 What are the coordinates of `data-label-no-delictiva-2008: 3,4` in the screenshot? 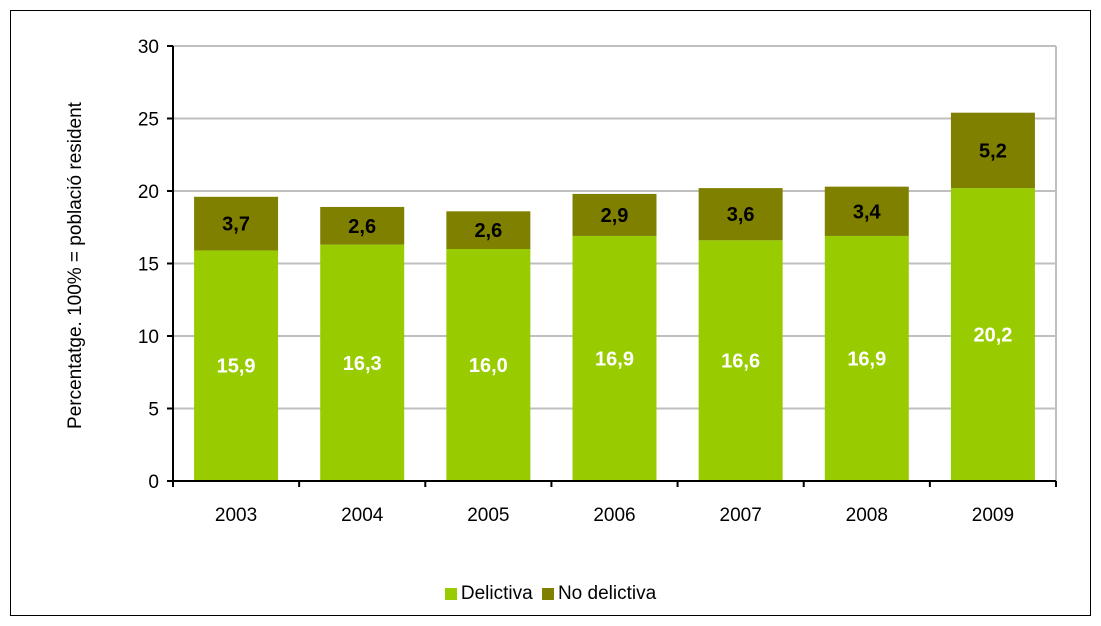 It's located at (867, 212).